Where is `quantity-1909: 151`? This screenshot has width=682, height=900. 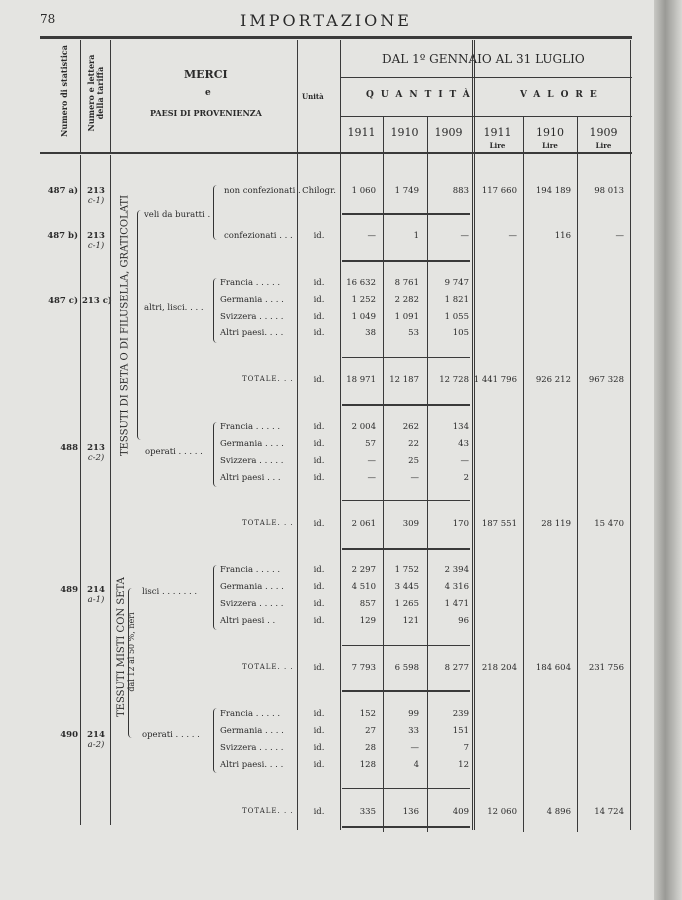
quantity-1909: 151 is located at coordinates (460, 731).